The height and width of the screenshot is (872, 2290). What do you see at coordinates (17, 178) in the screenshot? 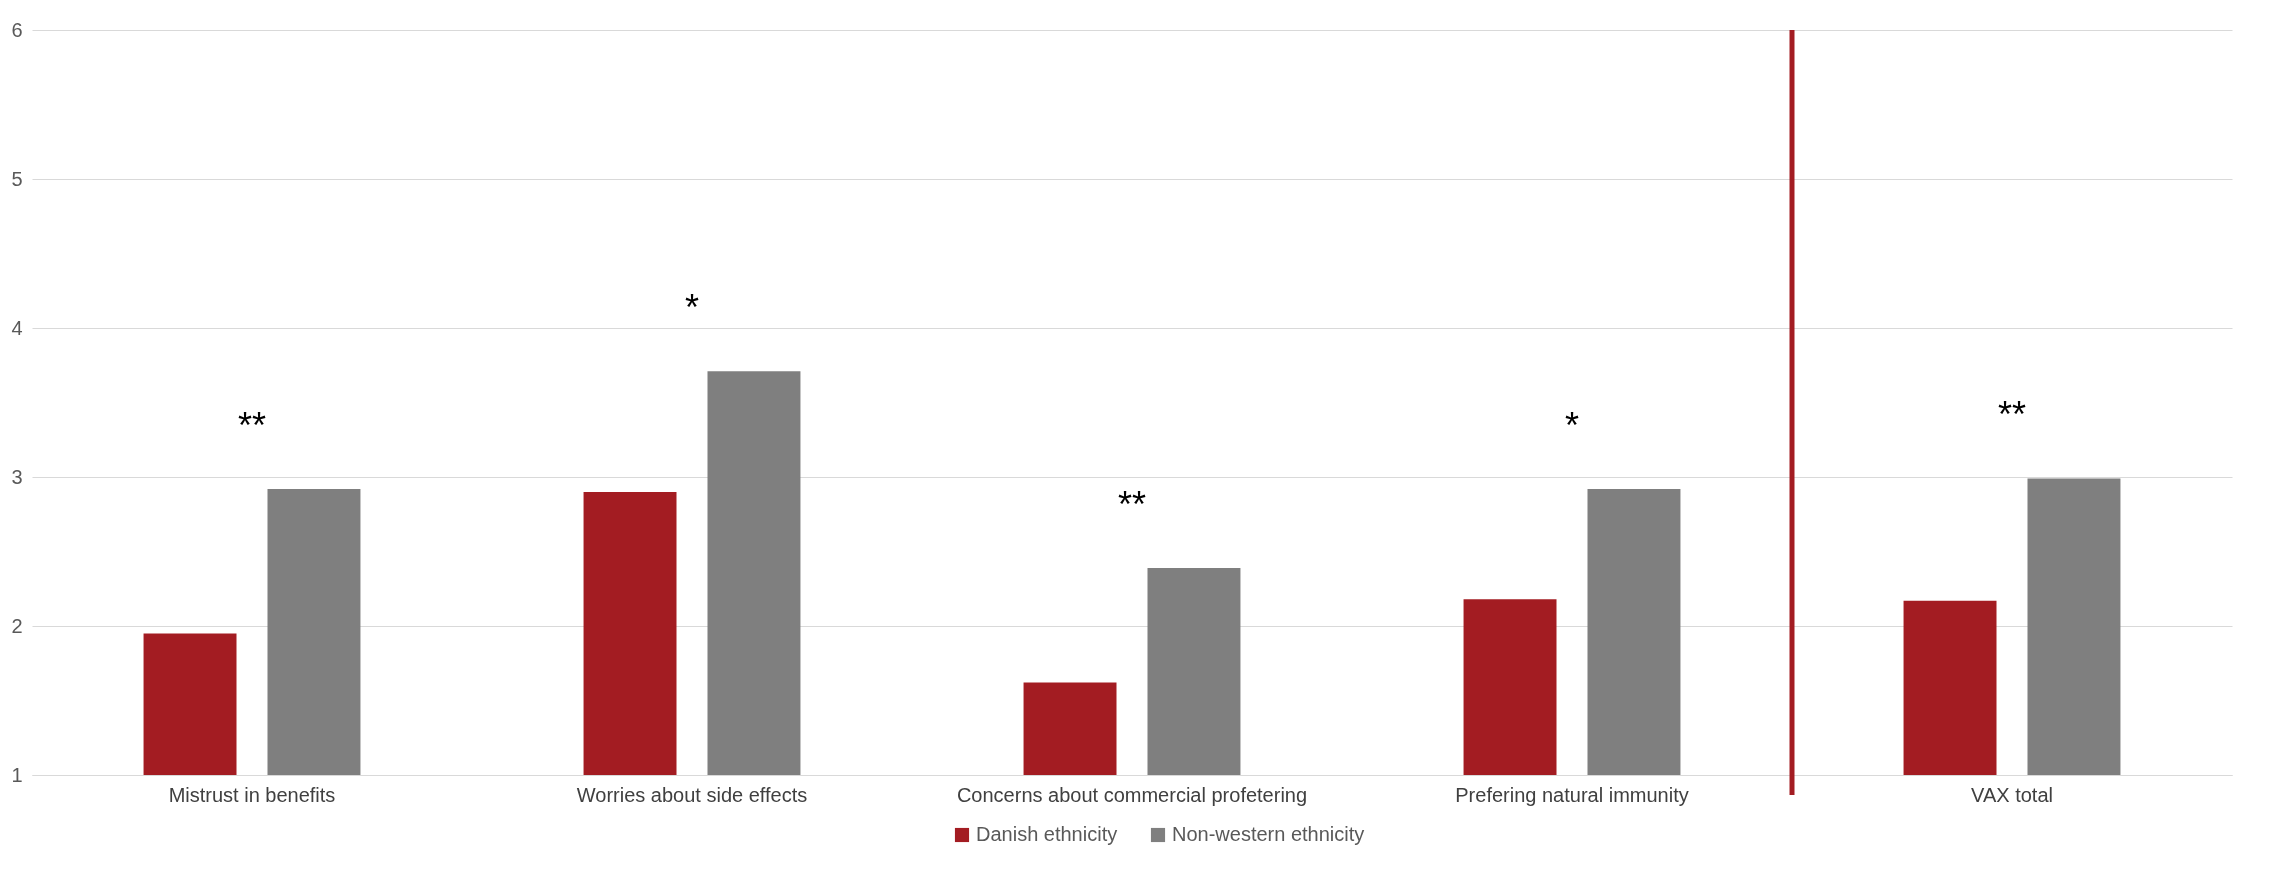
I see `y-tick-label: 5` at bounding box center [17, 178].